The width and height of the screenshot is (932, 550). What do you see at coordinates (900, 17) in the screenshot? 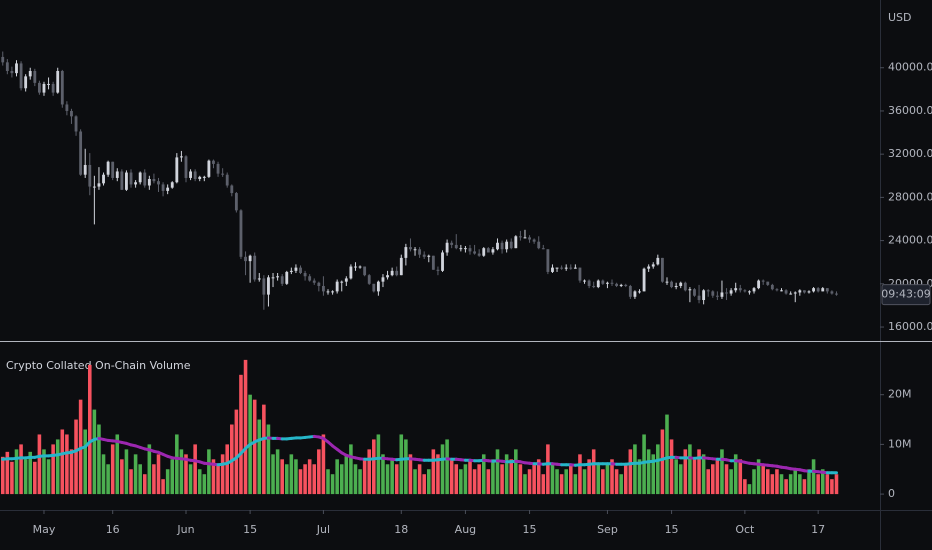
I see `currency-label: USD` at bounding box center [900, 17].